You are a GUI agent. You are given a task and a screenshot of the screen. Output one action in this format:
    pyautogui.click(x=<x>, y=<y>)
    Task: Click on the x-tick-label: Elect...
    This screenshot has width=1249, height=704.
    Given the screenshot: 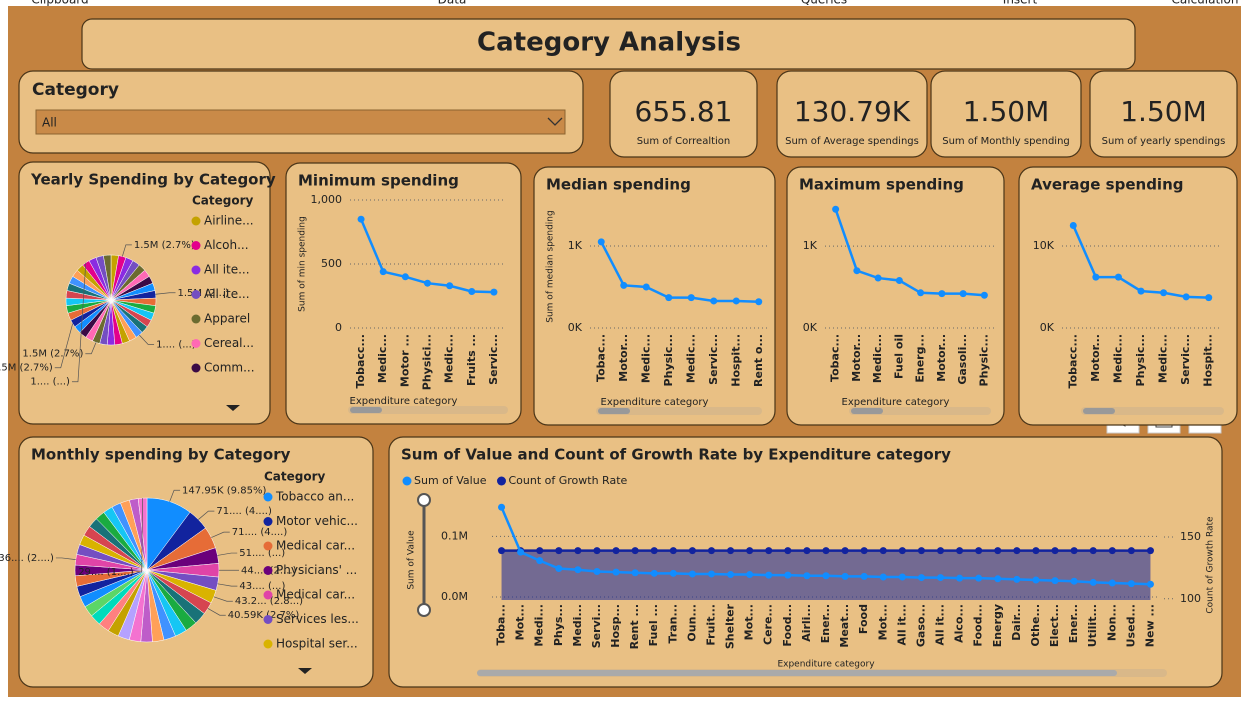 What is the action you would take?
    pyautogui.click(x=1054, y=625)
    